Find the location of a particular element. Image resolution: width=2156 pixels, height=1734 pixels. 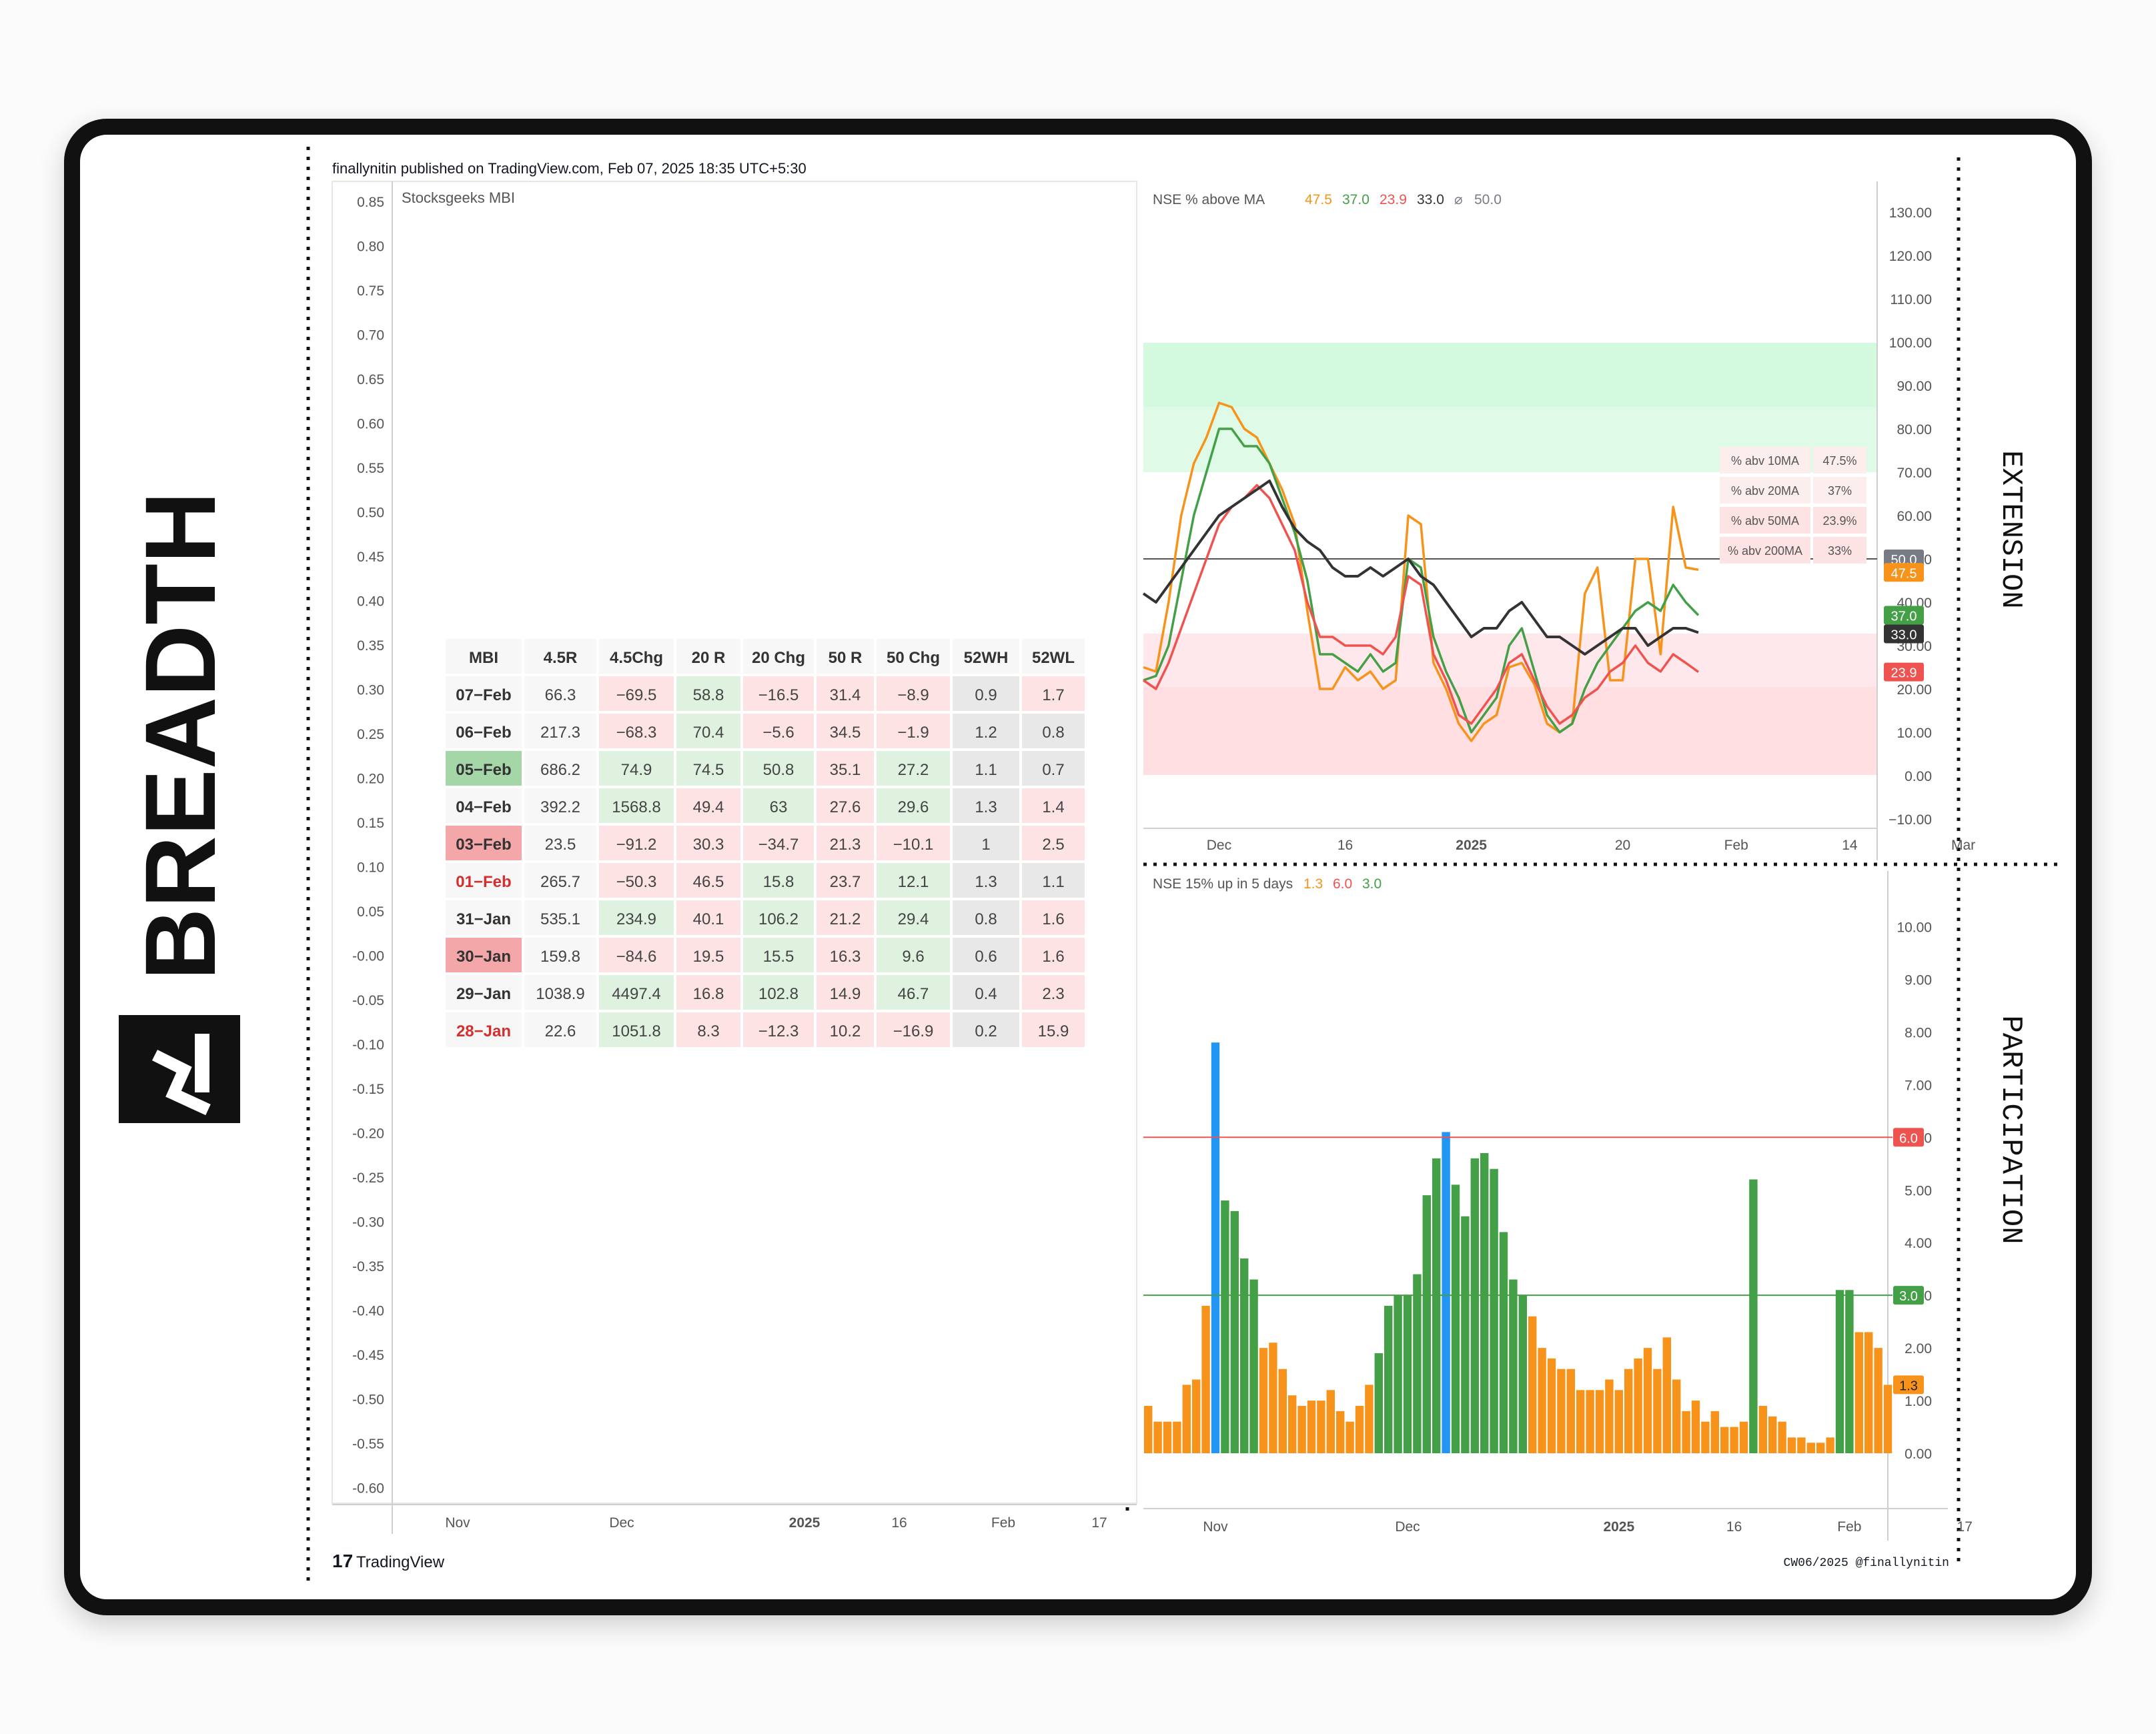

extension-y-tick: −10.00 is located at coordinates (1910, 820).